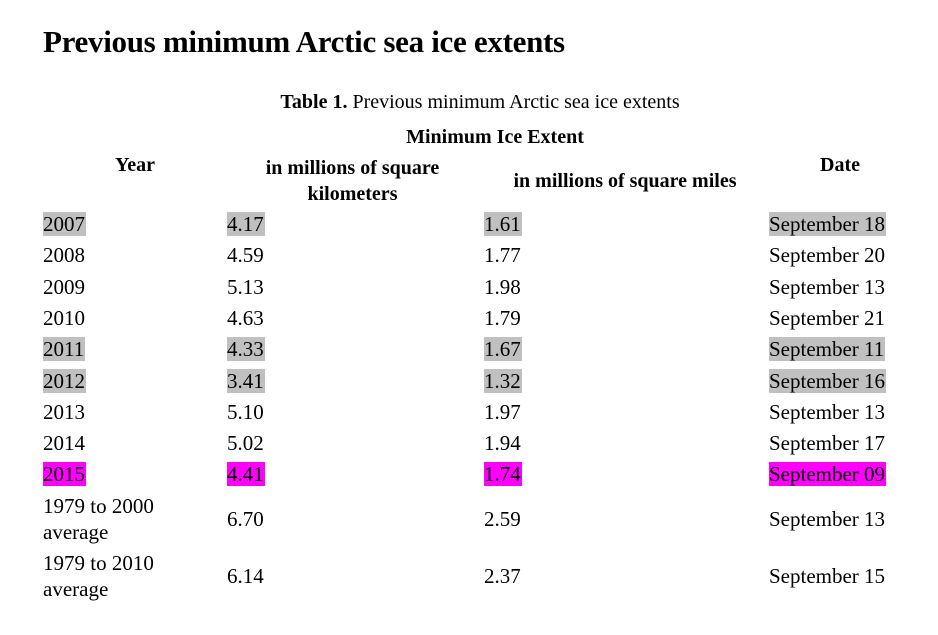  I want to click on cell-km-text: 4.59, so click(245, 255).